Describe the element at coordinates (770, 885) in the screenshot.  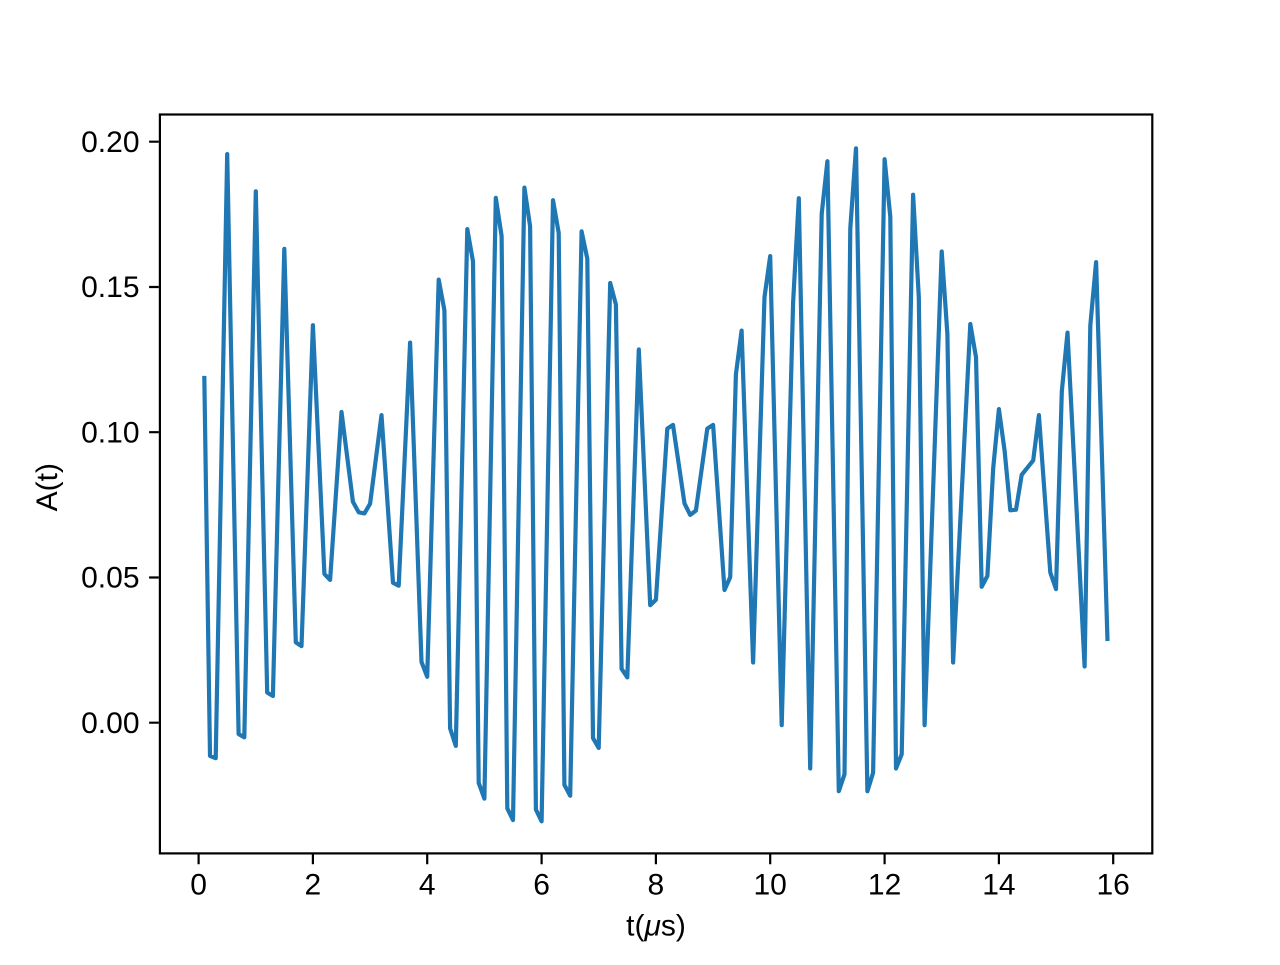
I see `svg-text: 10` at that location.